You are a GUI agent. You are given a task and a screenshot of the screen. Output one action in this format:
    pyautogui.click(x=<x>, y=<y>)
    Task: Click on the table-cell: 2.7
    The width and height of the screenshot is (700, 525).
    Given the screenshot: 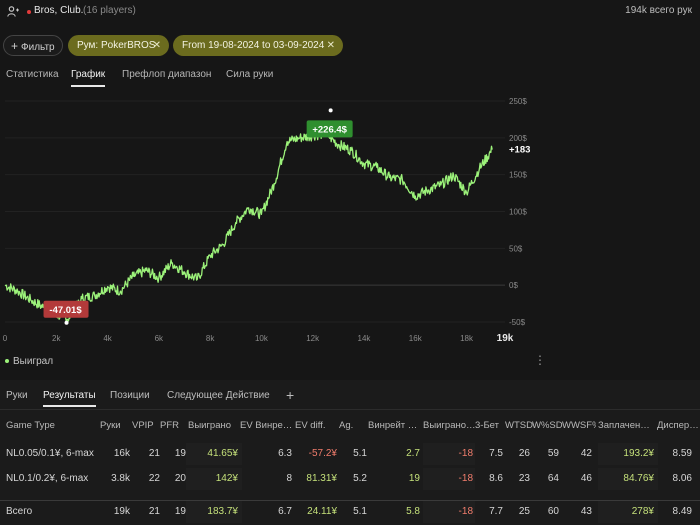 What is the action you would take?
    pyautogui.click(x=413, y=453)
    